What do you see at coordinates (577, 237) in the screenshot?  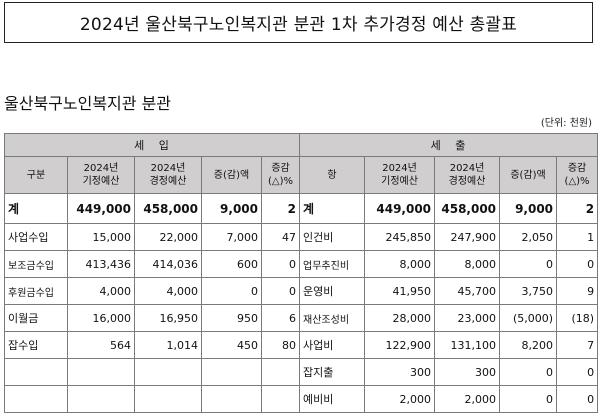 I see `expense-cell-change-percent: 1` at bounding box center [577, 237].